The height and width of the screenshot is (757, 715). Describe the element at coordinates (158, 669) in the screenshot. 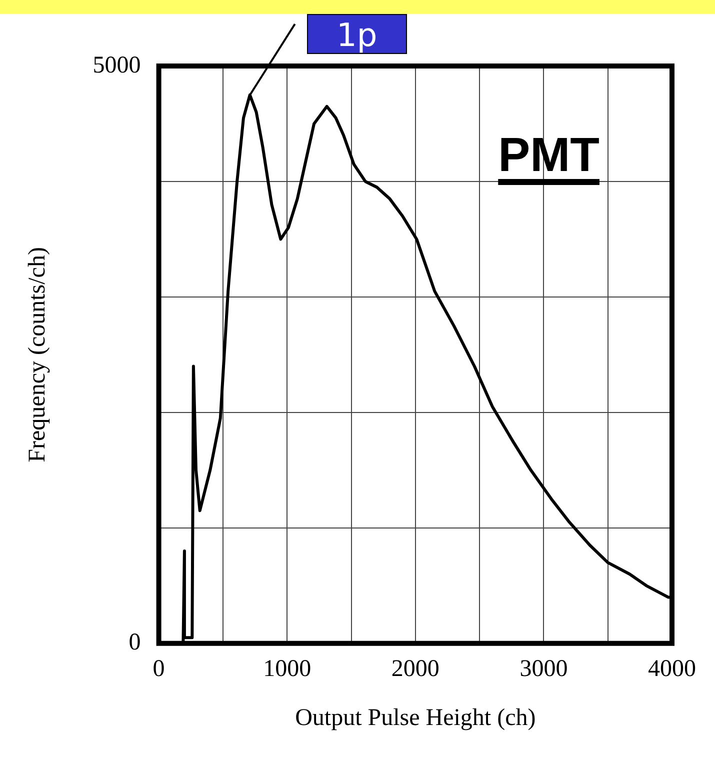

I see `x-tick-label: 0` at that location.